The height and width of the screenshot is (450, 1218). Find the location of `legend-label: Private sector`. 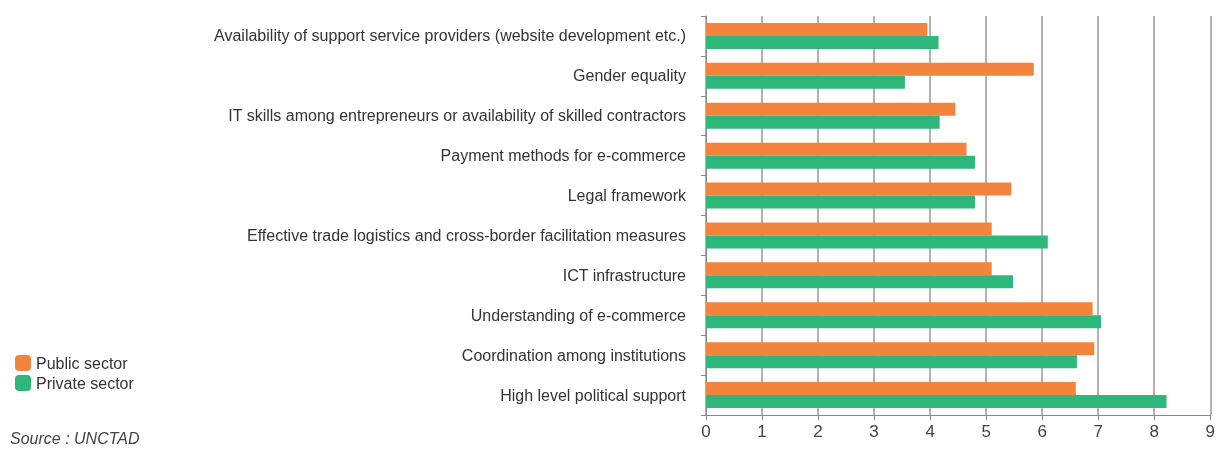

legend-label: Private sector is located at coordinates (85, 383).